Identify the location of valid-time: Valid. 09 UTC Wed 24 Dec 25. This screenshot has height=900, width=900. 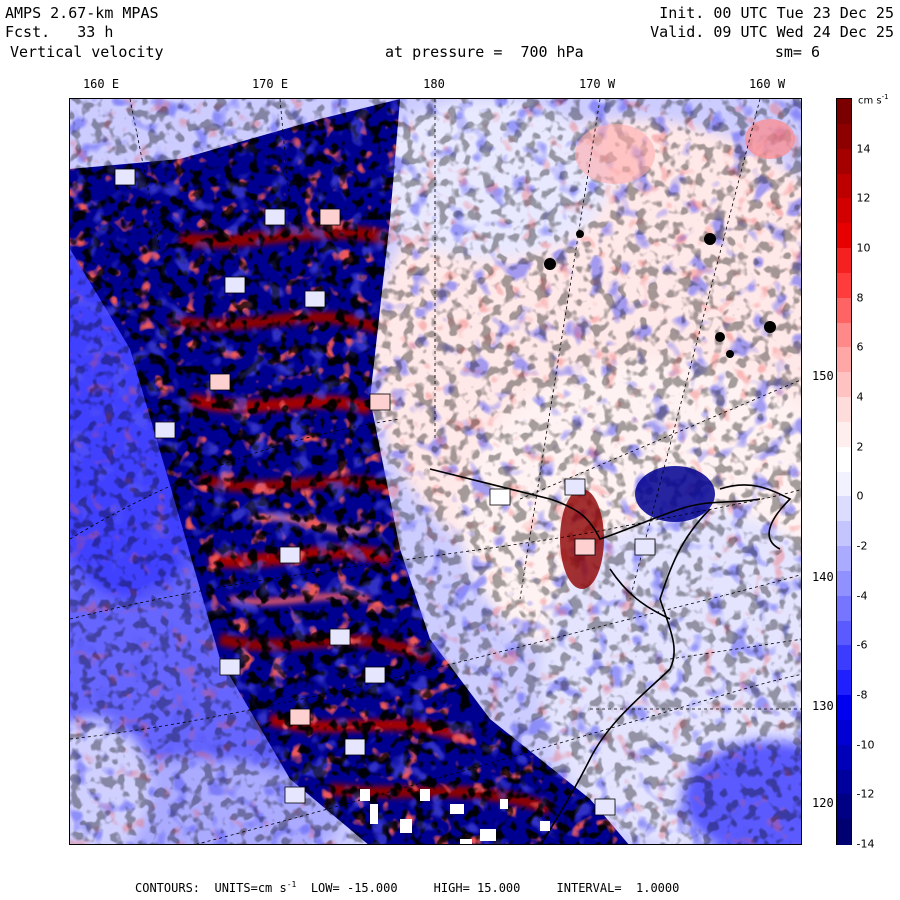
(772, 32).